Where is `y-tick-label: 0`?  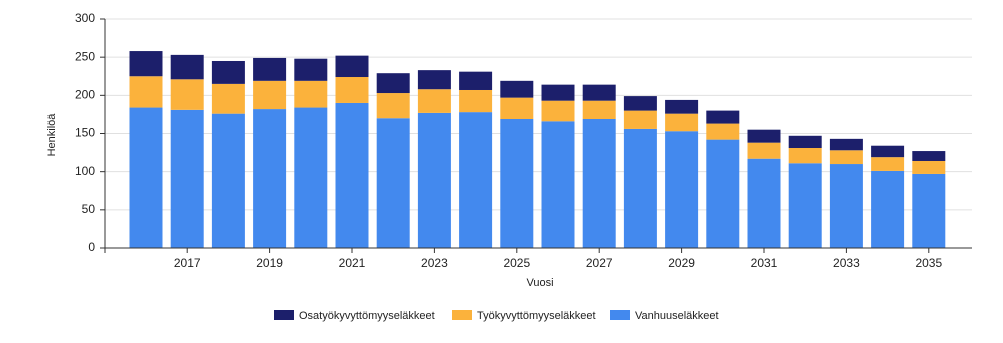
y-tick-label: 0 is located at coordinates (91, 247).